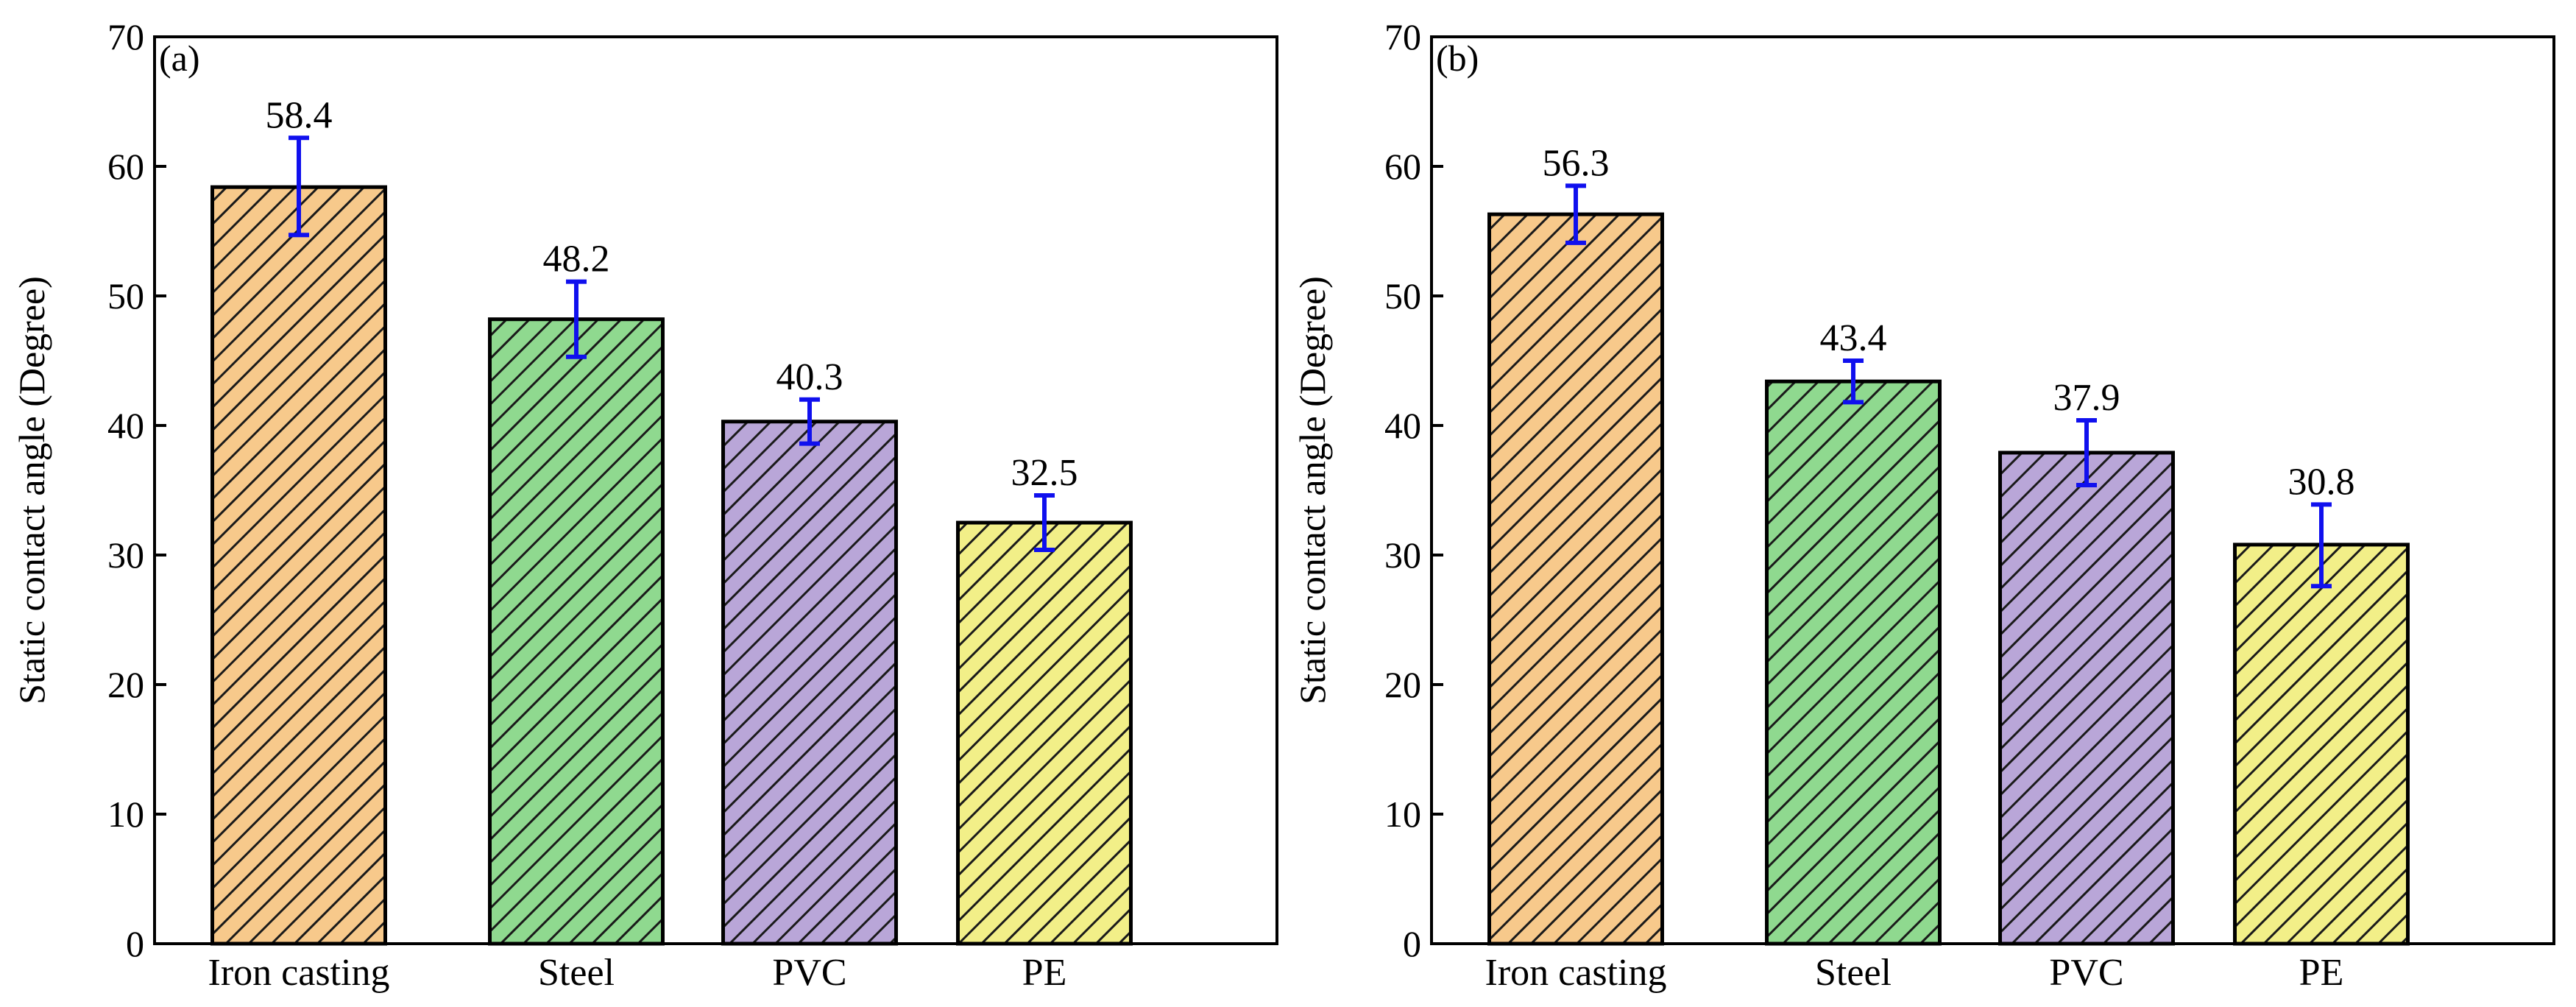 The image size is (2576, 1007). Describe the element at coordinates (576, 259) in the screenshot. I see `value-label: 48.2` at that location.